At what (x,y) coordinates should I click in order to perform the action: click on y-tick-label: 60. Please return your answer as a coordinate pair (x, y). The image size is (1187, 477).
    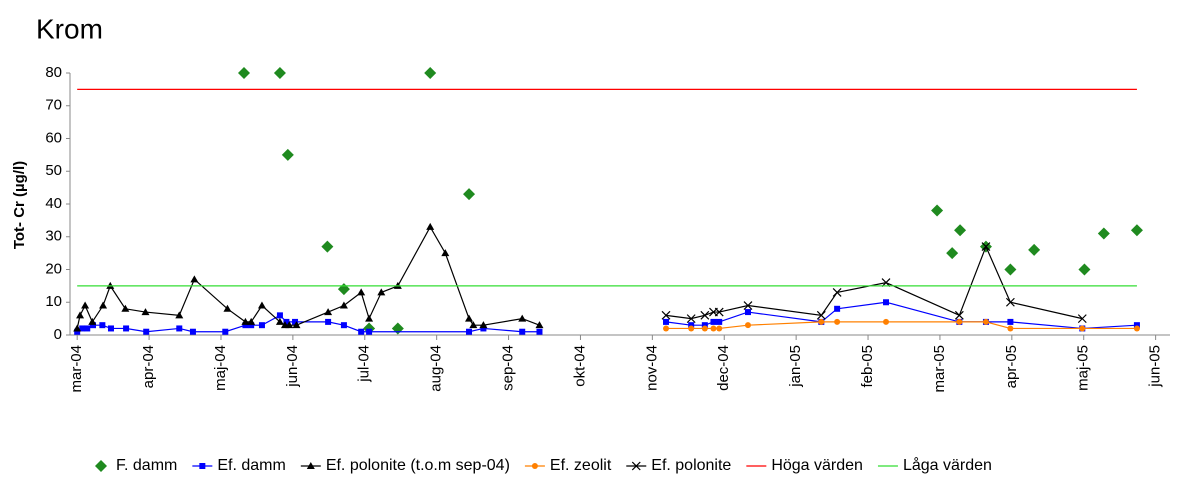
    Looking at the image, I should click on (53, 137).